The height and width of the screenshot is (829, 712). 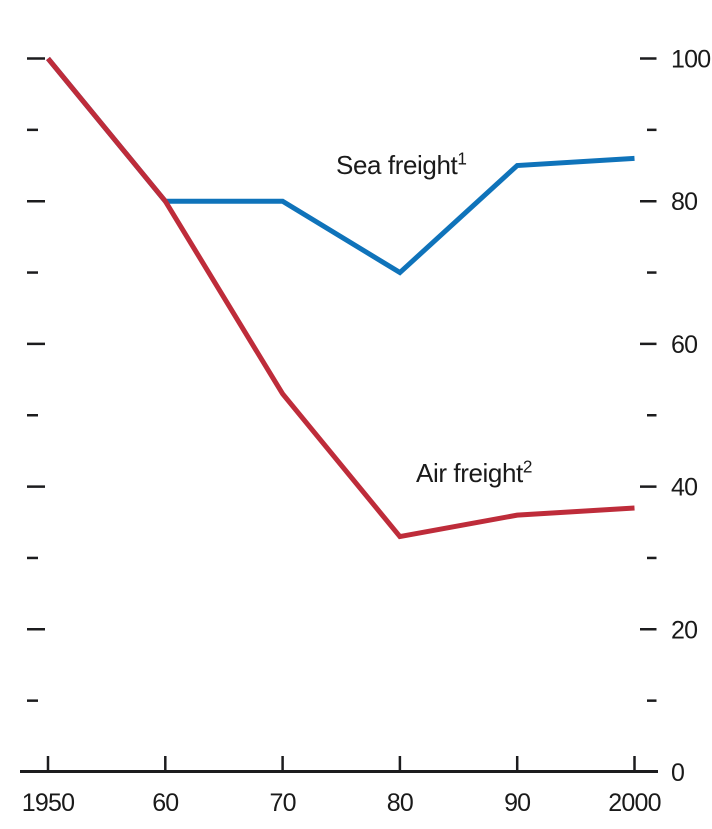 I want to click on air-freight-footnote-mark: 2, so click(x=527, y=466).